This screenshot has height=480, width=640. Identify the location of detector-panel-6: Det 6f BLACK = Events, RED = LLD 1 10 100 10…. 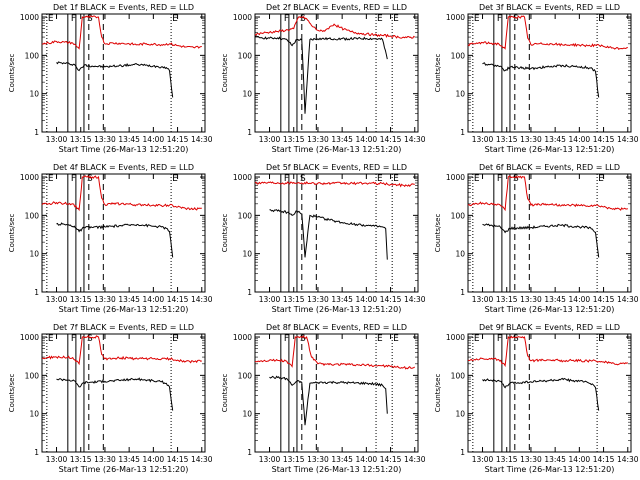
(536, 238).